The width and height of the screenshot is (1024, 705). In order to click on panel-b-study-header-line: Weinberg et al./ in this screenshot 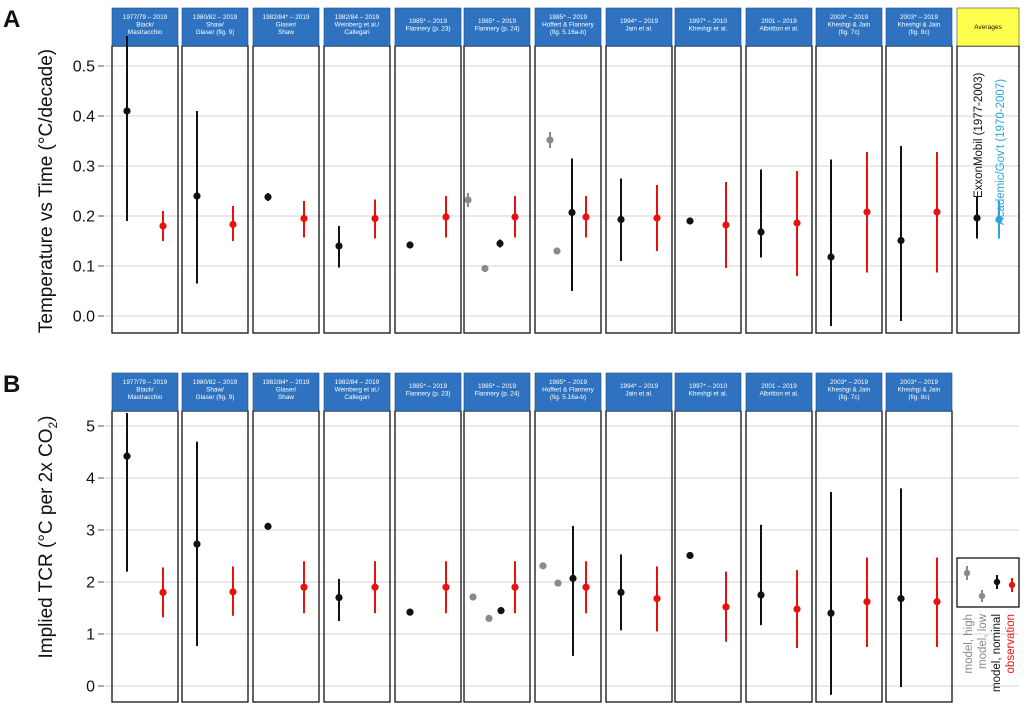, I will do `click(357, 390)`.